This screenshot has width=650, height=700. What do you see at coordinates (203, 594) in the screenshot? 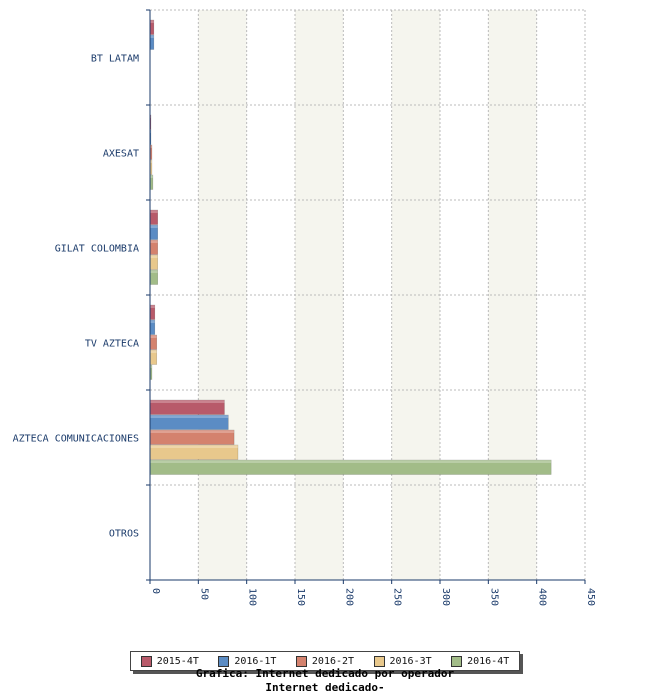
I see `x-tick-label: 50` at bounding box center [203, 594].